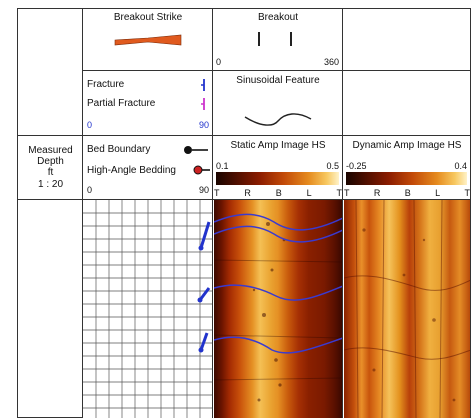 This screenshot has width=474, height=418. I want to click on sinusoidal-cell: Sinusoidal Feature, so click(278, 103).